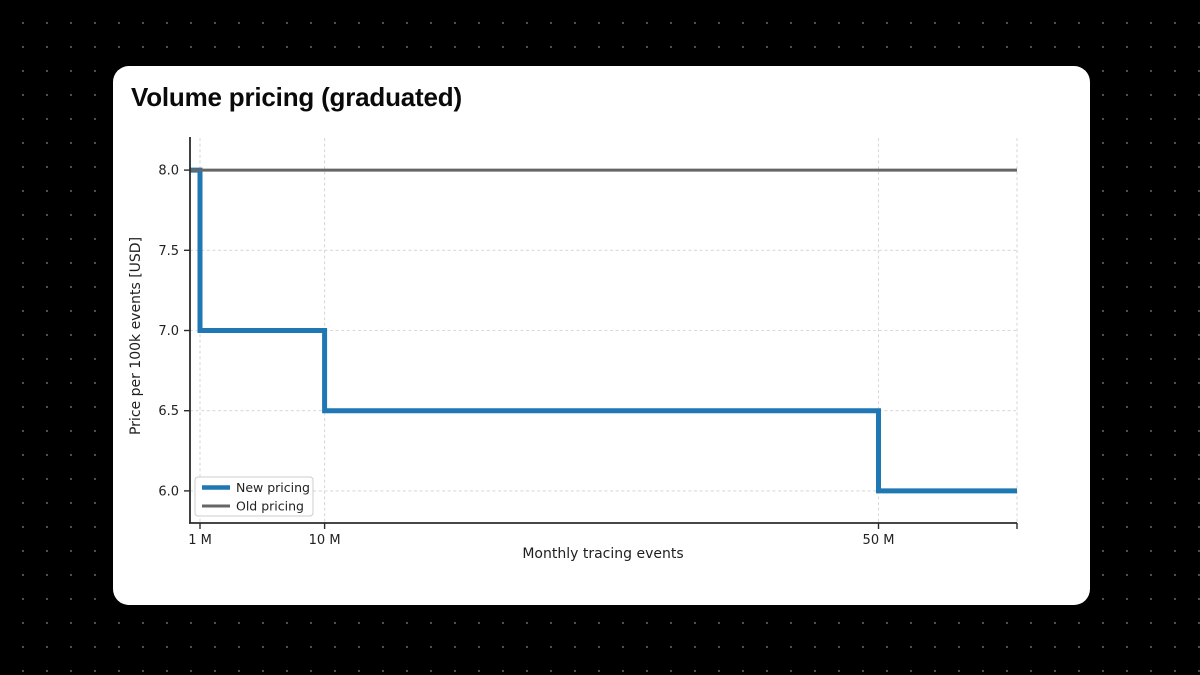 This screenshot has width=1200, height=675. Describe the element at coordinates (296, 97) in the screenshot. I see `chart-title: Volume pricing (graduated)` at that location.